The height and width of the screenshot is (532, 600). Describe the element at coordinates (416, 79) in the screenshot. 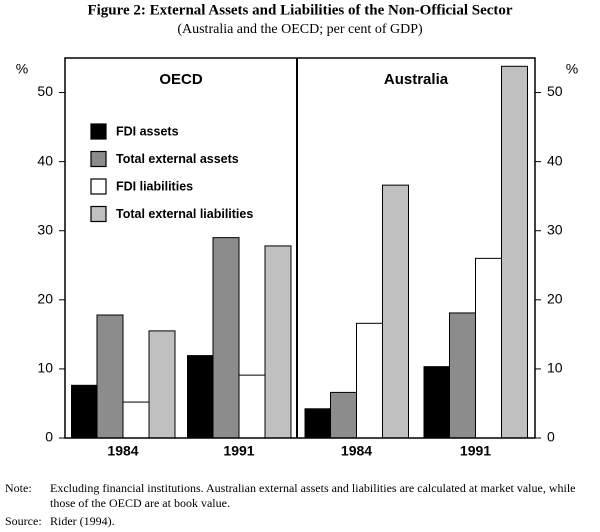

I see `panel-title: Australia` at that location.